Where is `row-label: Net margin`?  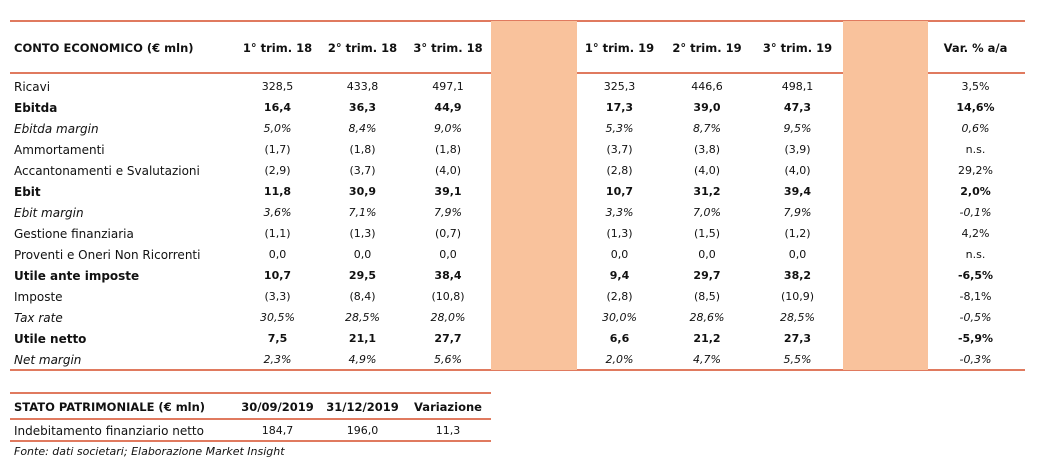
row-label: Net margin is located at coordinates (48, 360).